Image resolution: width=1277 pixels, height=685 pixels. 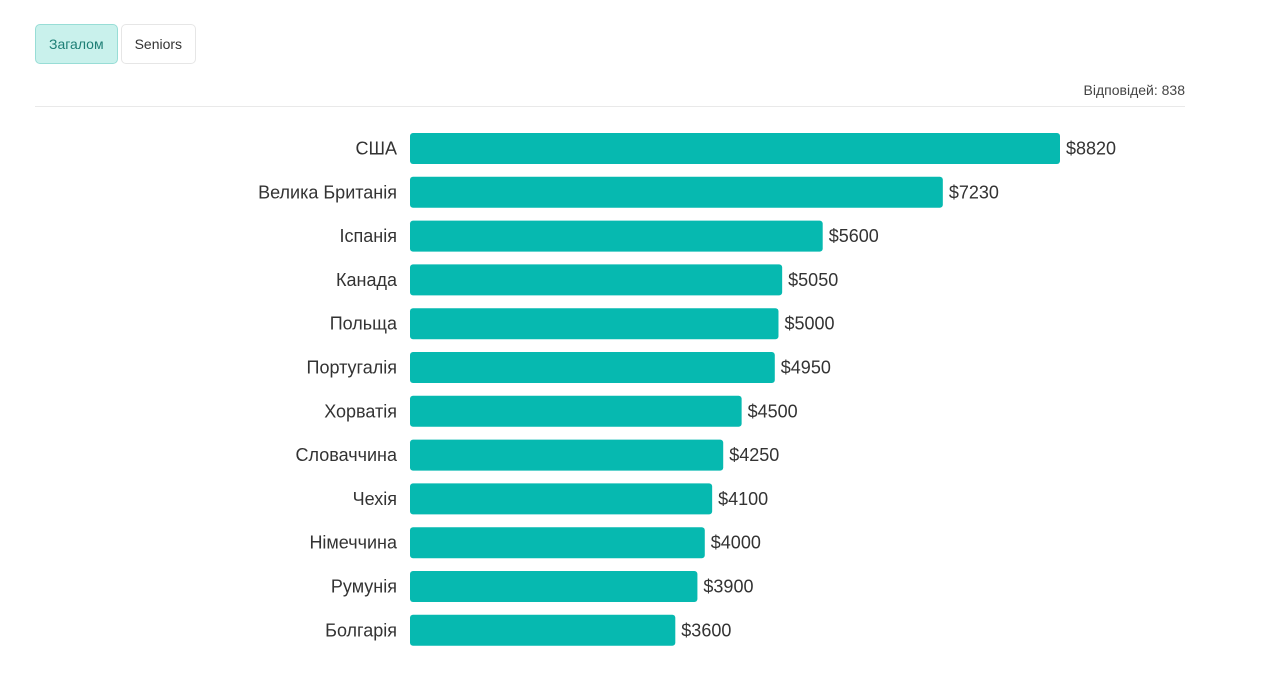 What do you see at coordinates (854, 236) in the screenshot?
I see `value-label: $5600` at bounding box center [854, 236].